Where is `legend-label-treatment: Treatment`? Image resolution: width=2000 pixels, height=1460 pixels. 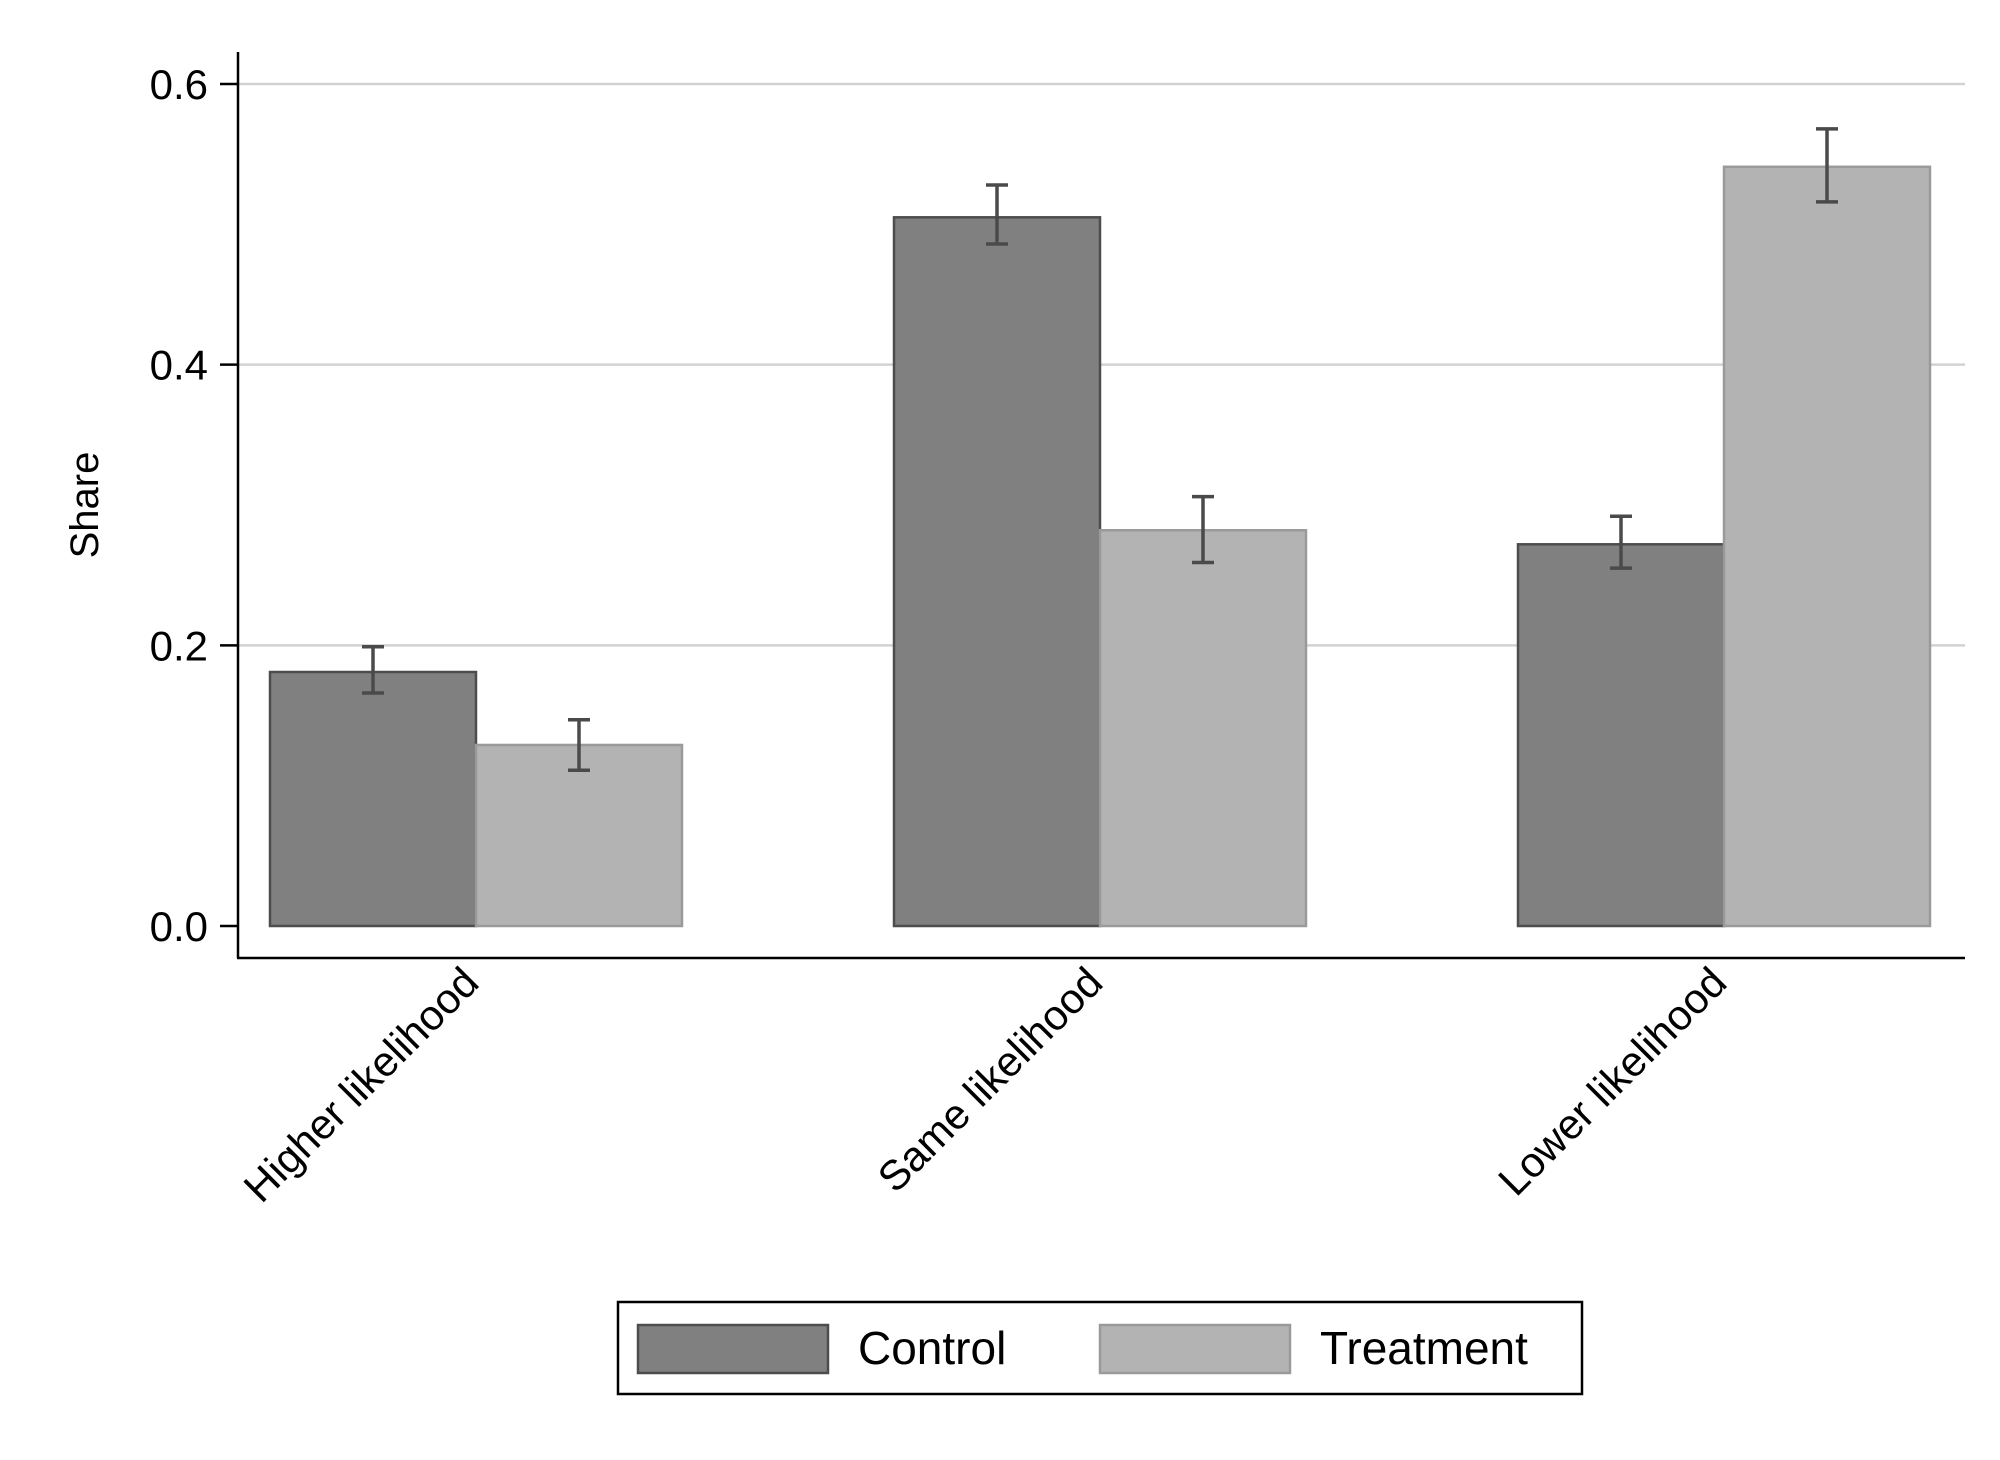
legend-label-treatment: Treatment is located at coordinates (1424, 1348).